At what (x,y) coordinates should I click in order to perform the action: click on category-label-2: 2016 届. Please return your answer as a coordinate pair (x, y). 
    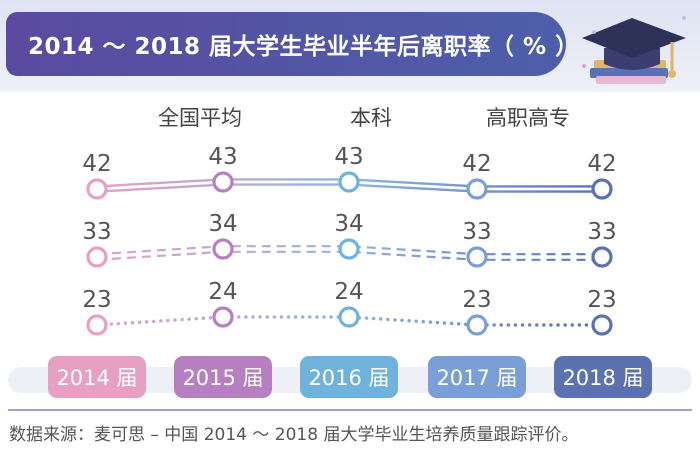
    Looking at the image, I should click on (349, 377).